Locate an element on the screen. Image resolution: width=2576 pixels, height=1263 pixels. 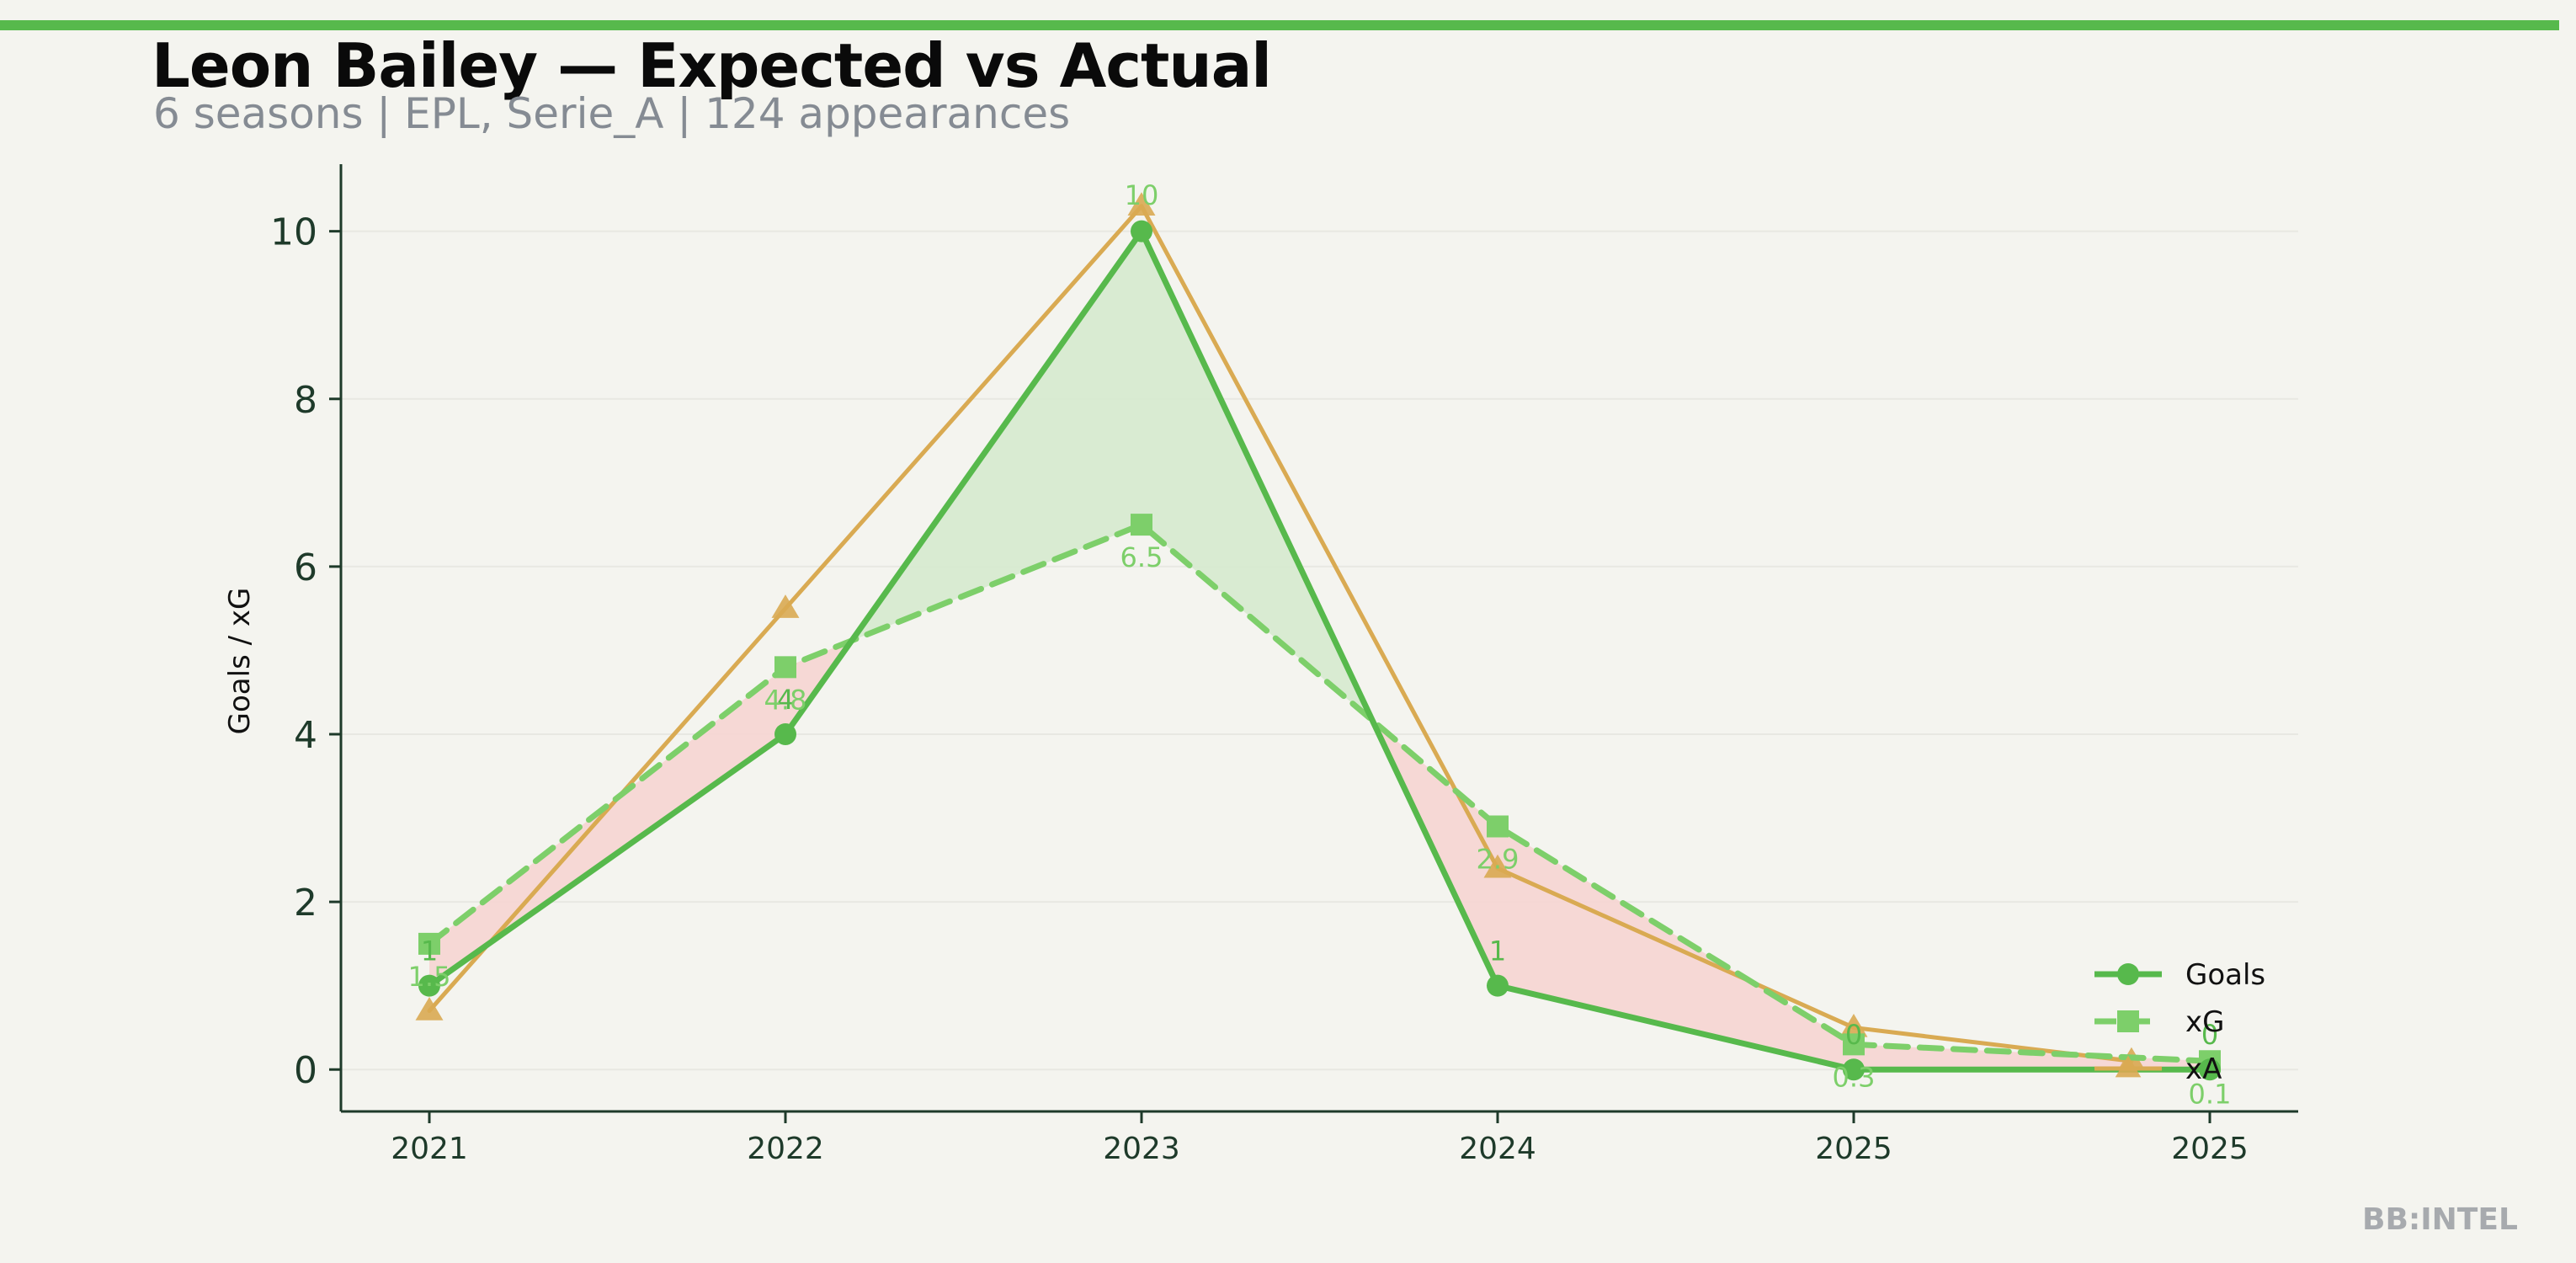
x-tick-label: 2024 is located at coordinates (1497, 1149).